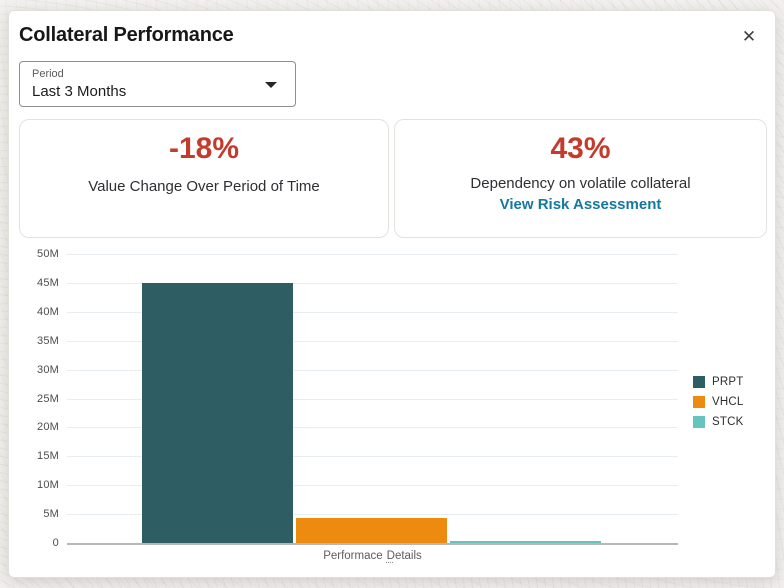 This screenshot has height=588, width=784. Describe the element at coordinates (525, 542) in the screenshot. I see `bar-stck` at that location.